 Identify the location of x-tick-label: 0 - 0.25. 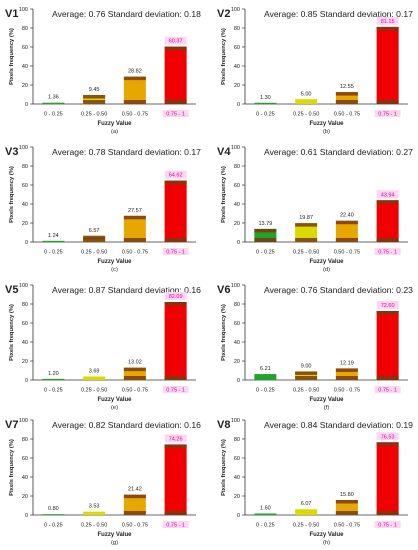
(53, 526).